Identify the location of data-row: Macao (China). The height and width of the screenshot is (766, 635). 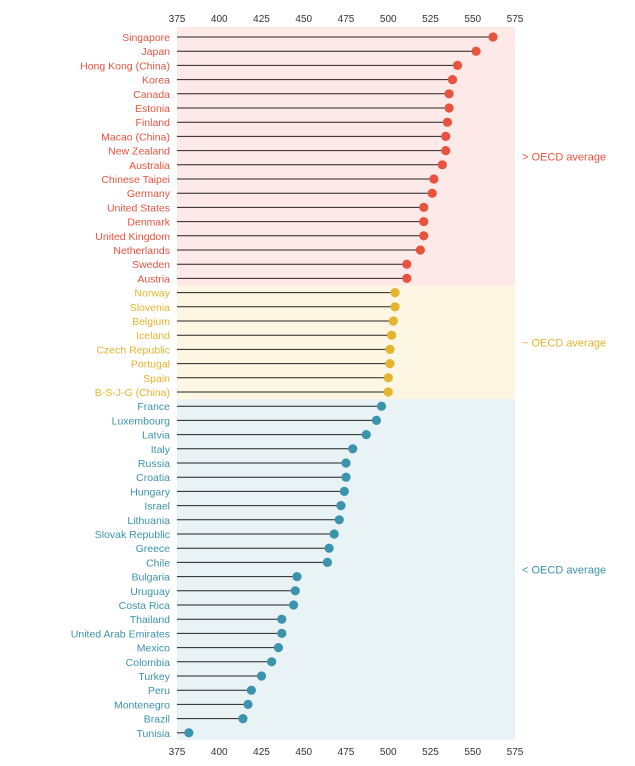
(276, 137).